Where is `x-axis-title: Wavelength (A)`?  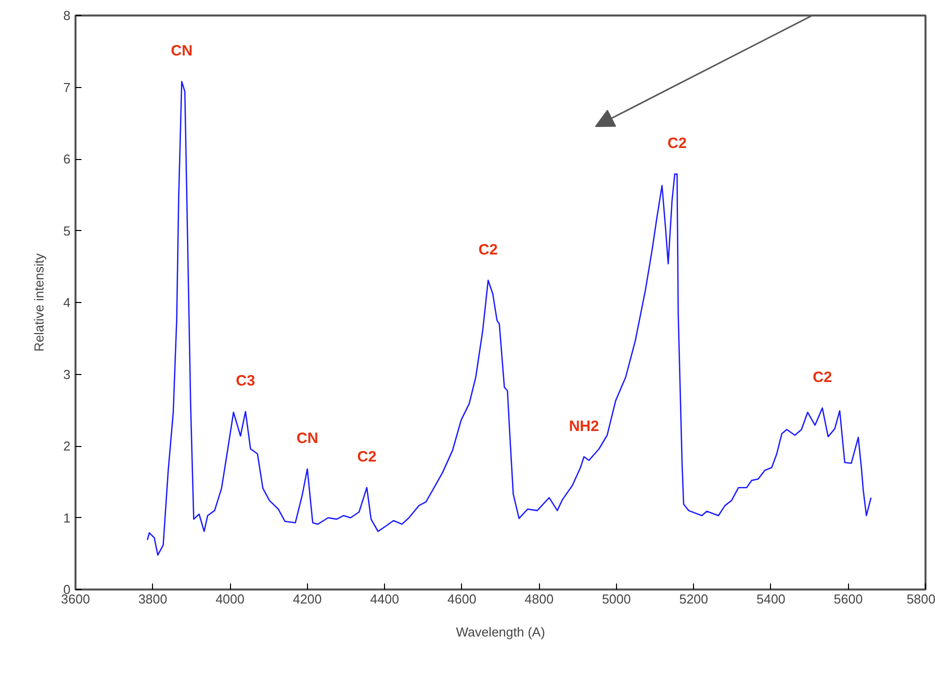 x-axis-title: Wavelength (A) is located at coordinates (501, 632).